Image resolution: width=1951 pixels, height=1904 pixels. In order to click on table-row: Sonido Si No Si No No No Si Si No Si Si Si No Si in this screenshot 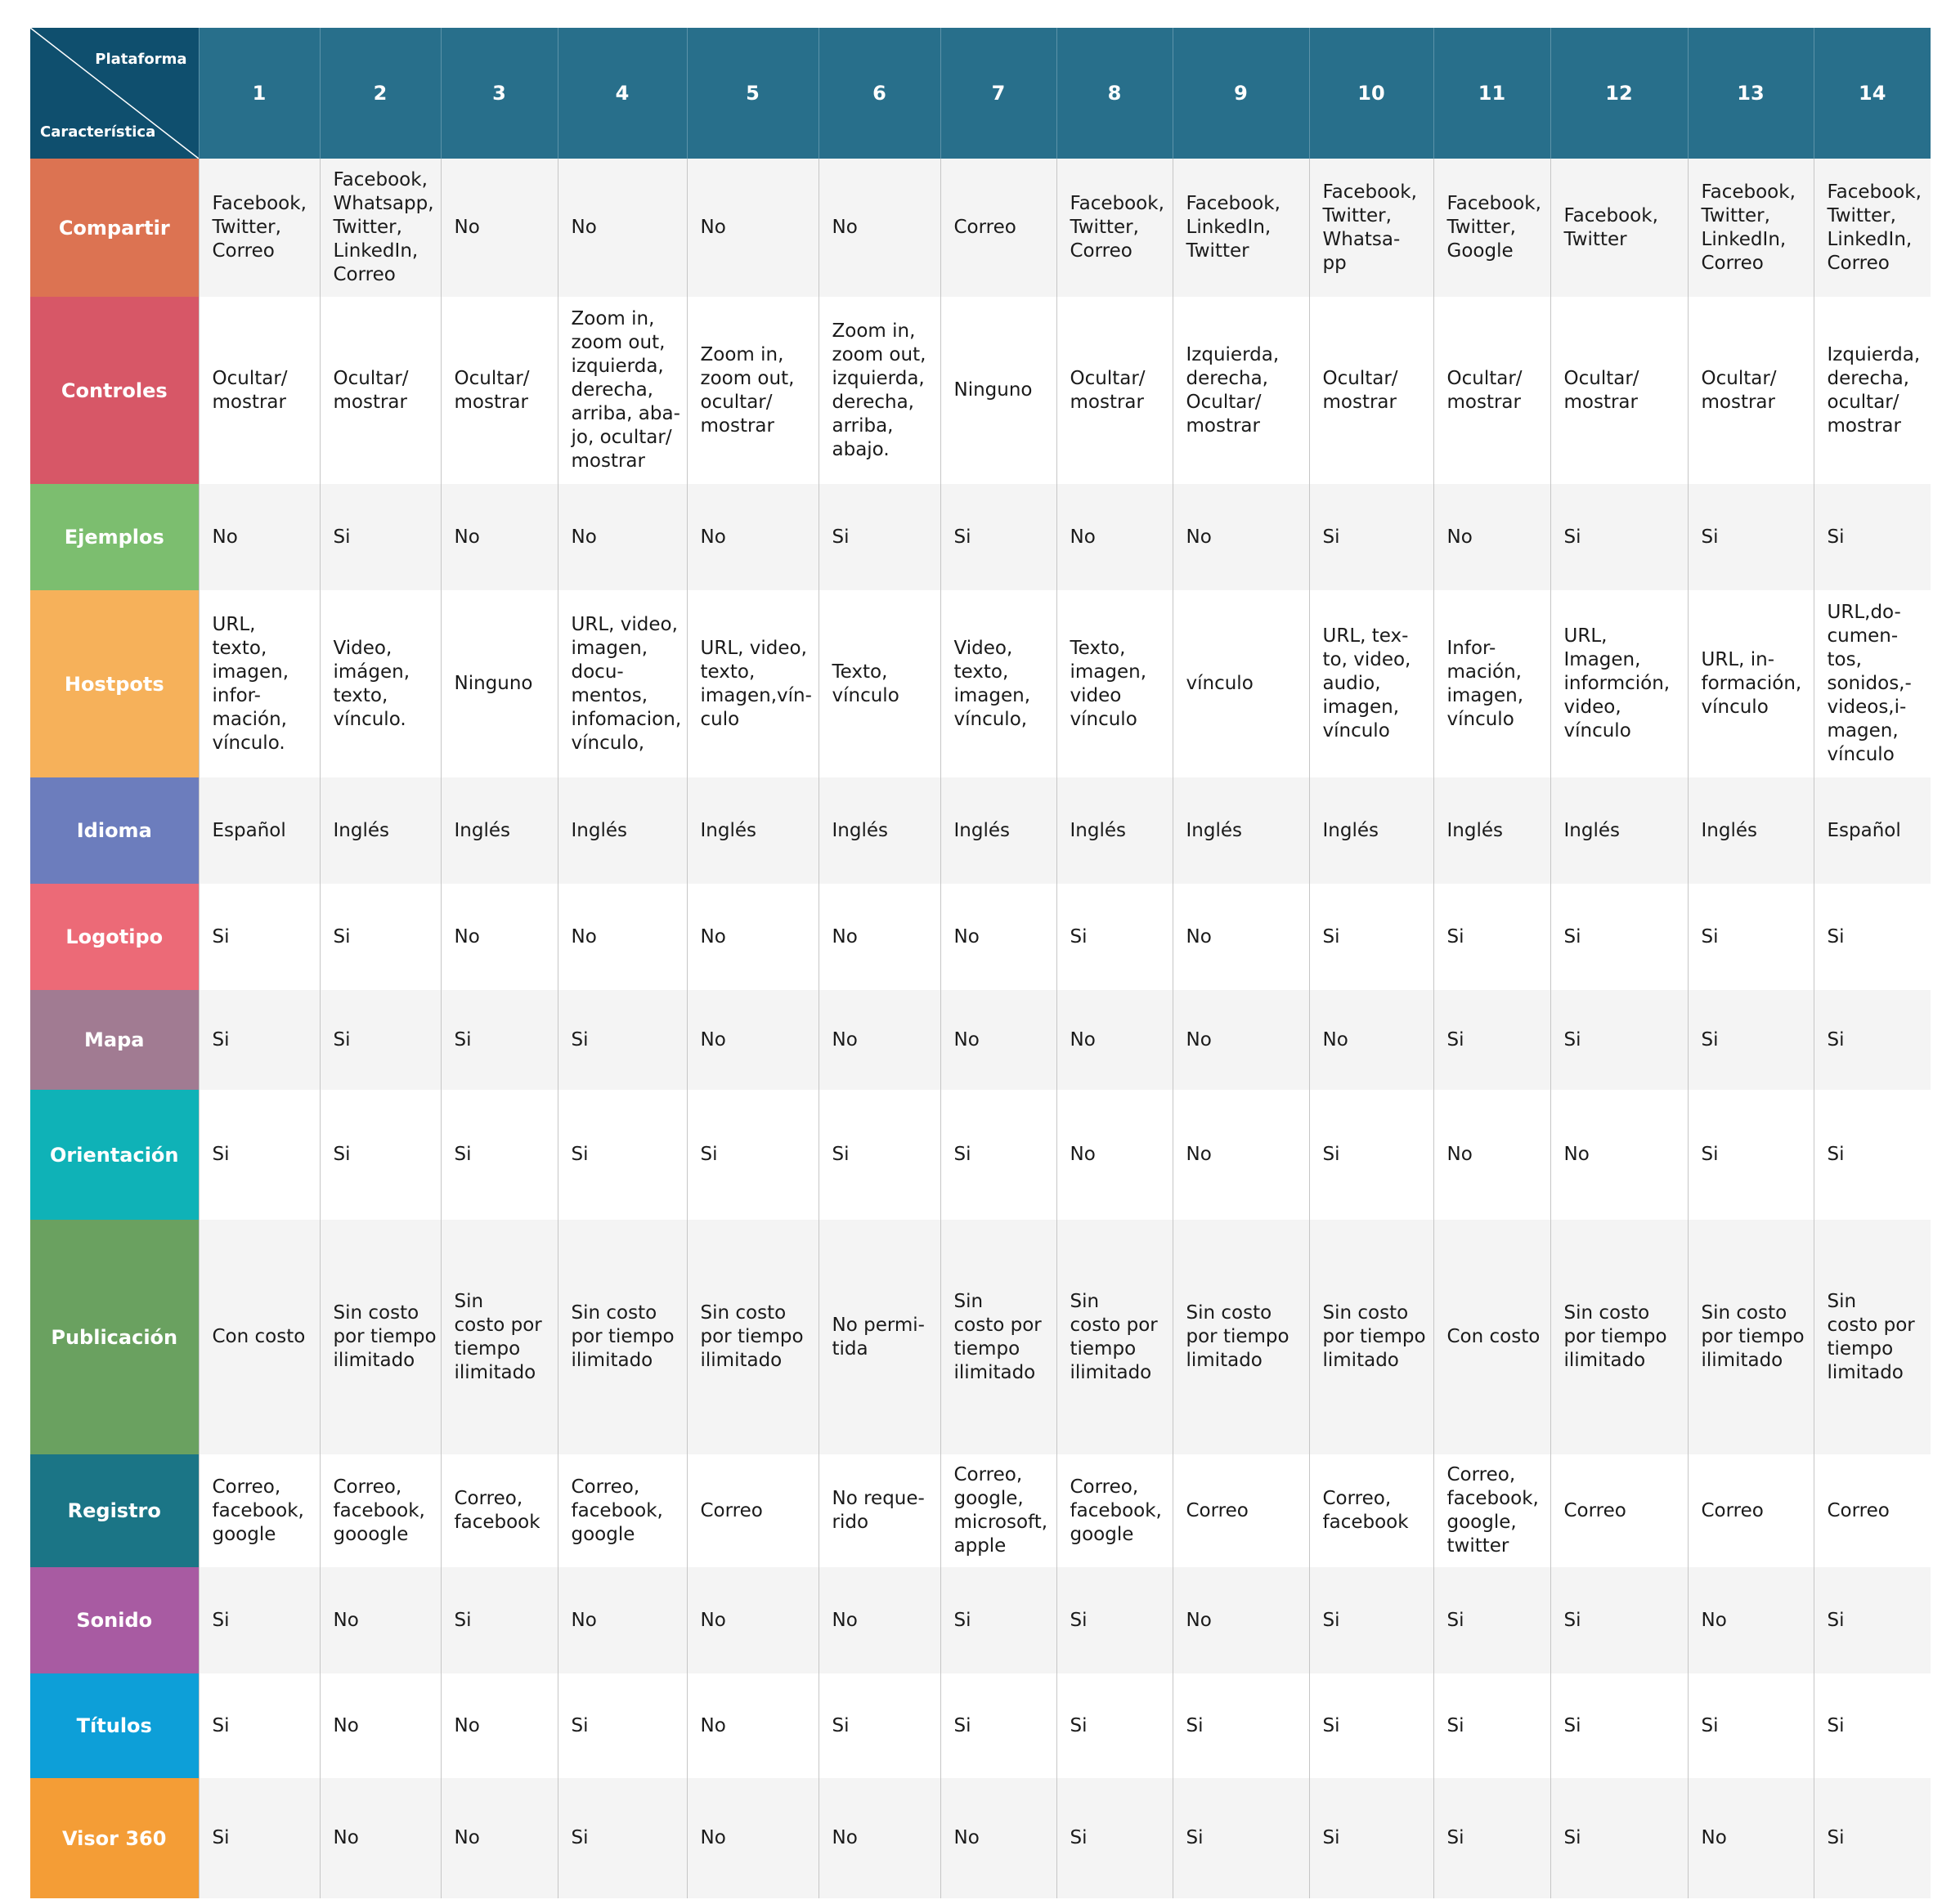, I will do `click(980, 1620)`.